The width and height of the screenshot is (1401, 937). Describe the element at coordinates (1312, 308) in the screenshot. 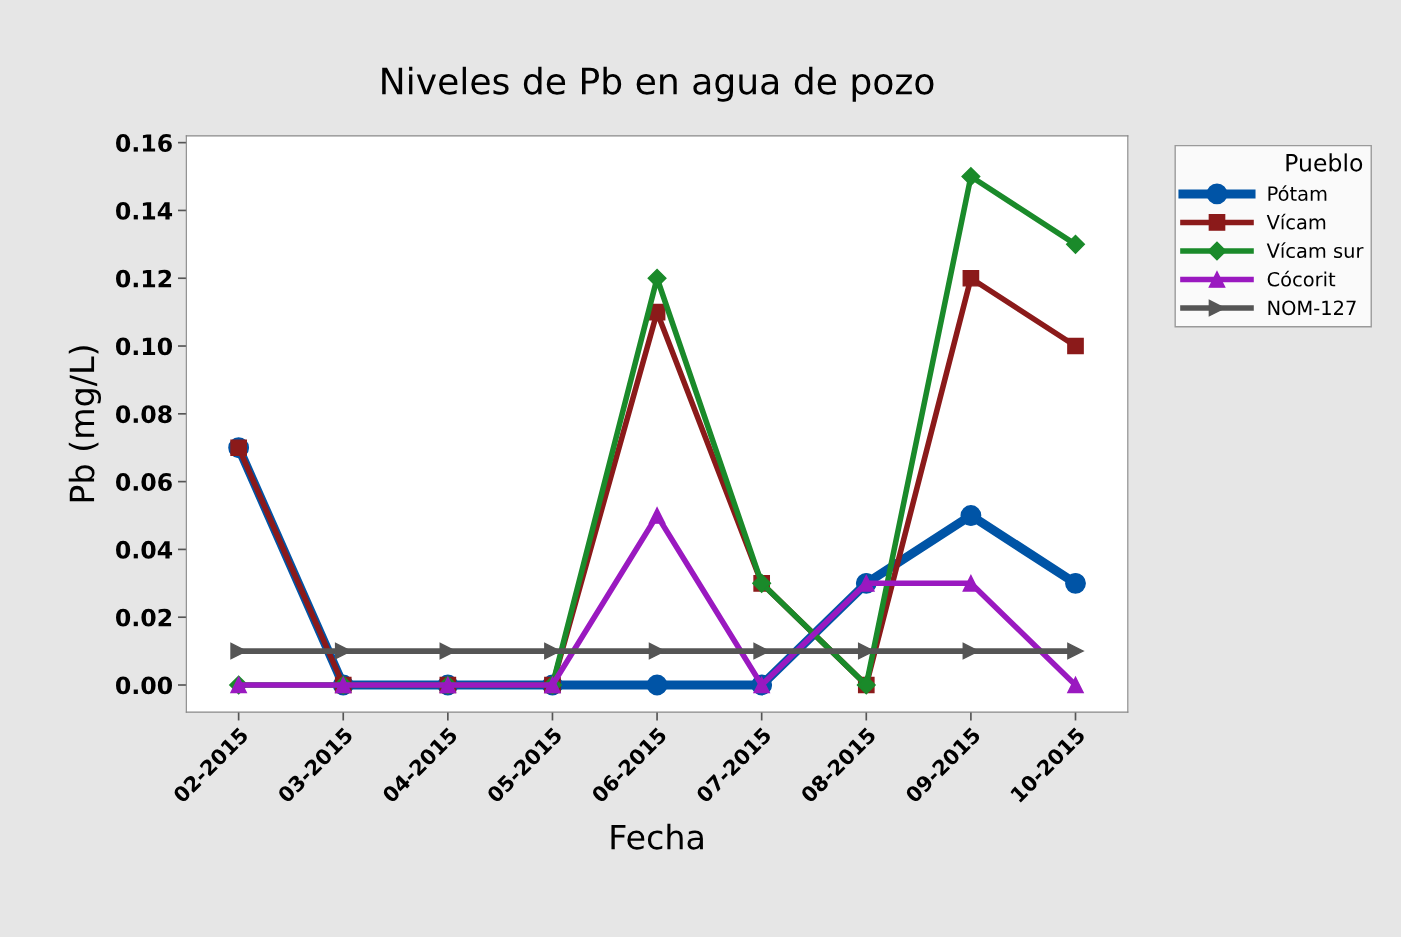

I see `legend-label: NOM-127` at that location.